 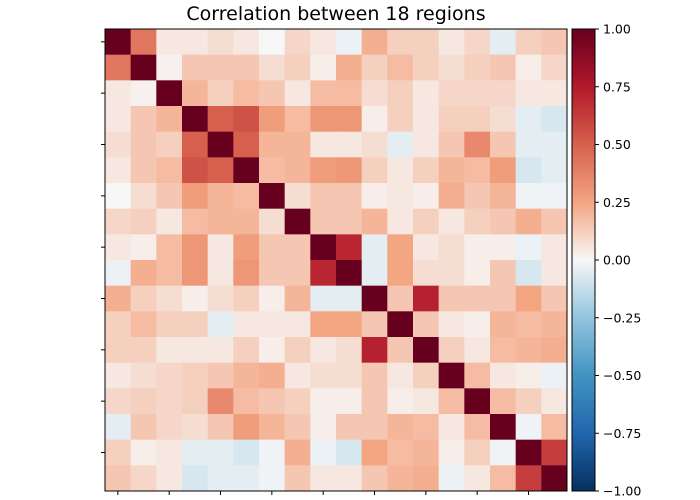 What do you see at coordinates (335, 14) in the screenshot?
I see `chart-title: Correlation between 18 regions` at bounding box center [335, 14].